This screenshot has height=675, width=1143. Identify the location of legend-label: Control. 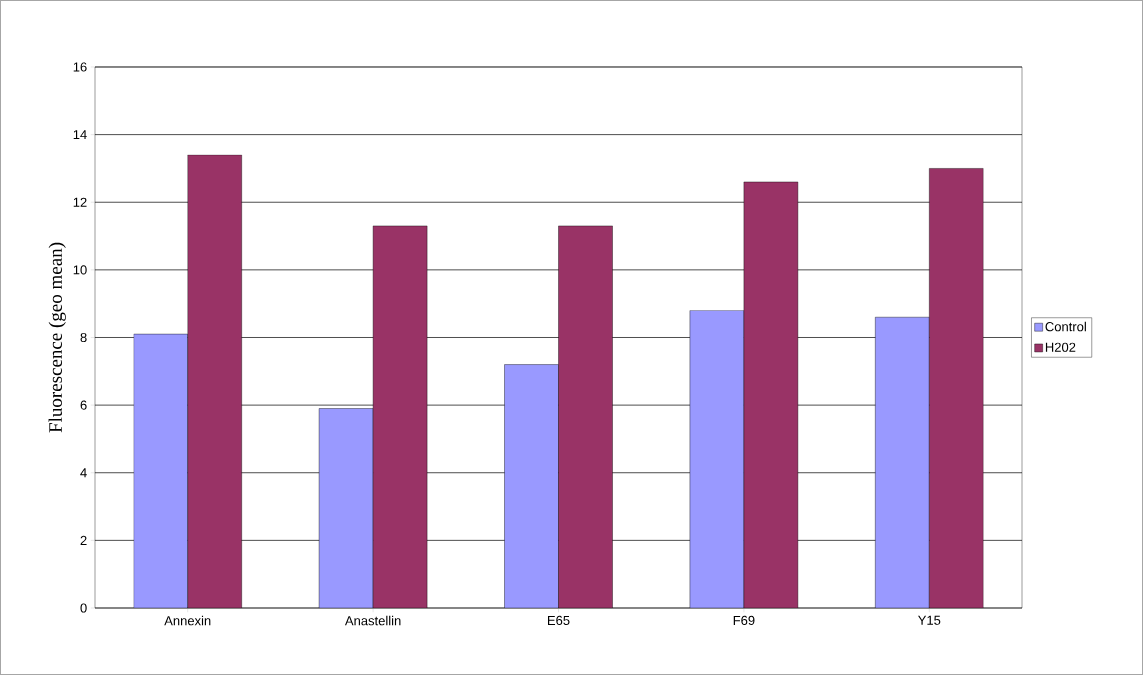
(1065, 326).